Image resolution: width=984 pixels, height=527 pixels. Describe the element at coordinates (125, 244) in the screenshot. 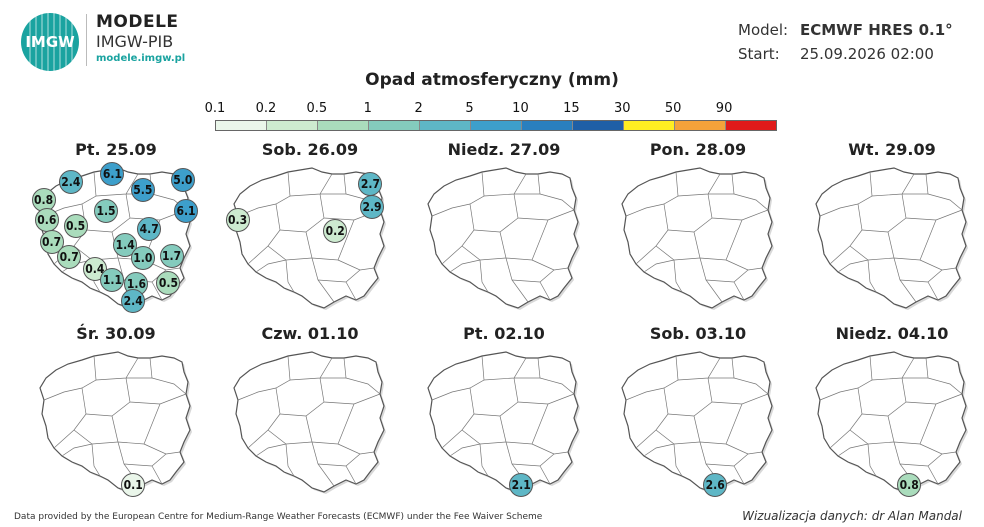

I see `precipitation-value: 1.4` at that location.